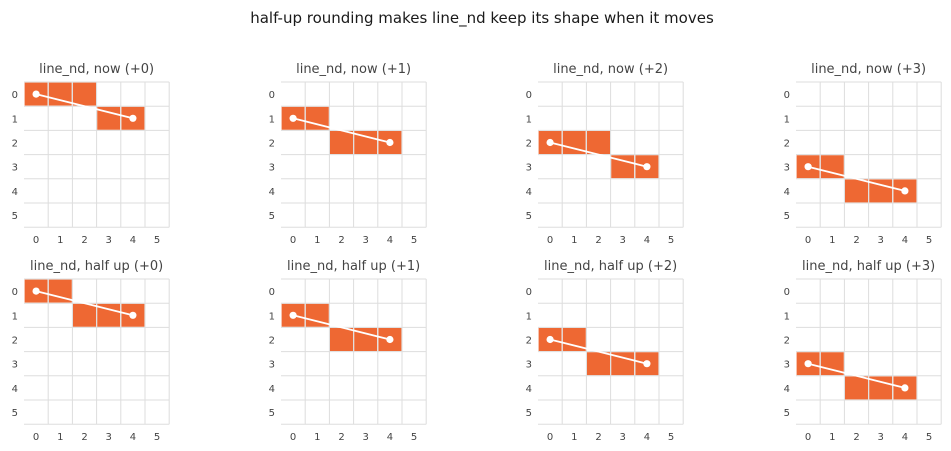 This screenshot has width=951, height=451. What do you see at coordinates (353, 266) in the screenshot?
I see `panel-title: line_nd, half up (+1)` at bounding box center [353, 266].